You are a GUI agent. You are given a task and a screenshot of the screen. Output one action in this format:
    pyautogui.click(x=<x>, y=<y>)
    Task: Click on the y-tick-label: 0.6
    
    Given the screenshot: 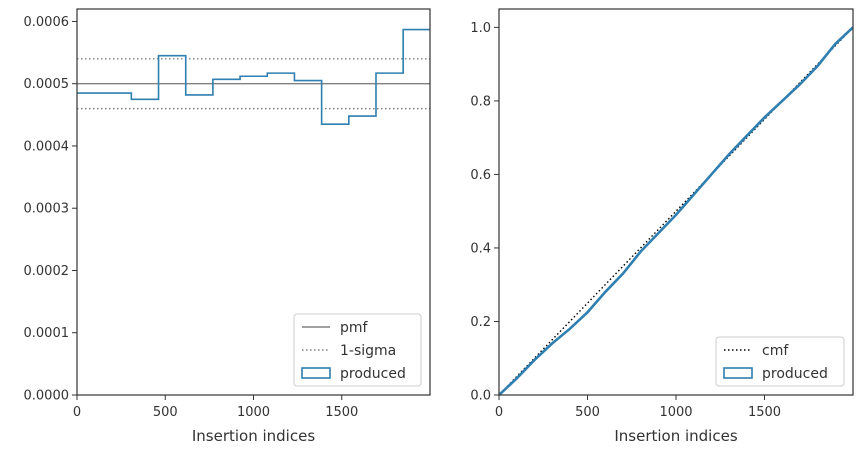 What is the action you would take?
    pyautogui.click(x=480, y=175)
    